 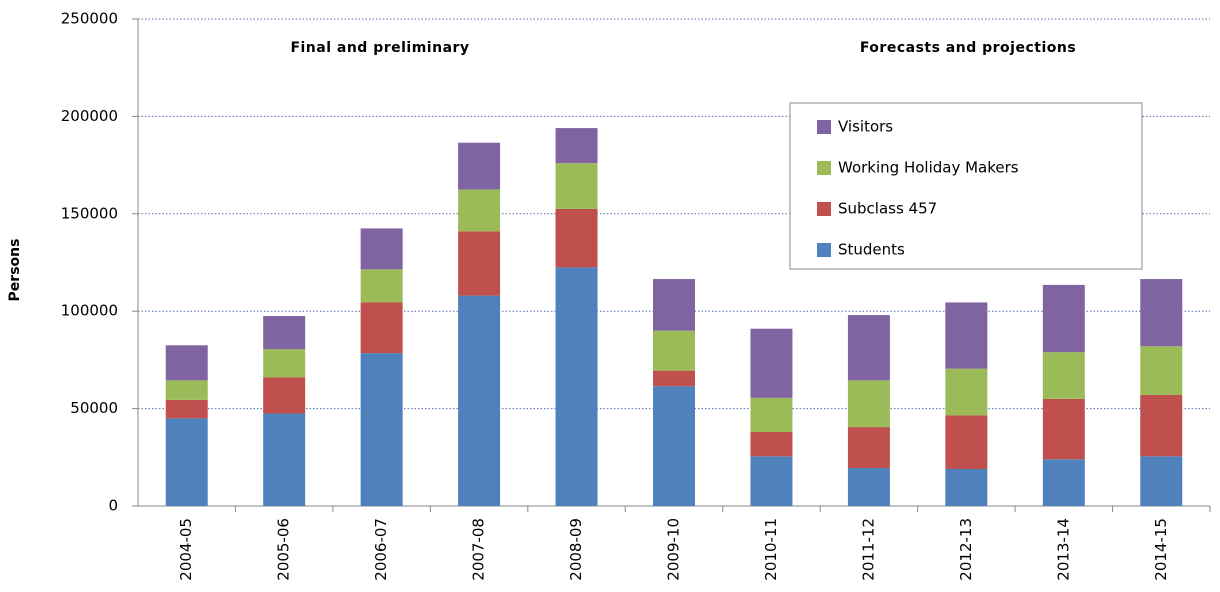 I want to click on x-tick-label: 2010-11, so click(x=771, y=549).